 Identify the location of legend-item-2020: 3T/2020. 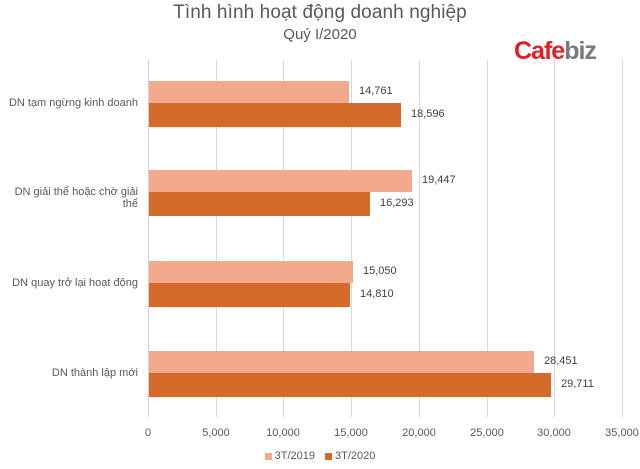
(350, 456).